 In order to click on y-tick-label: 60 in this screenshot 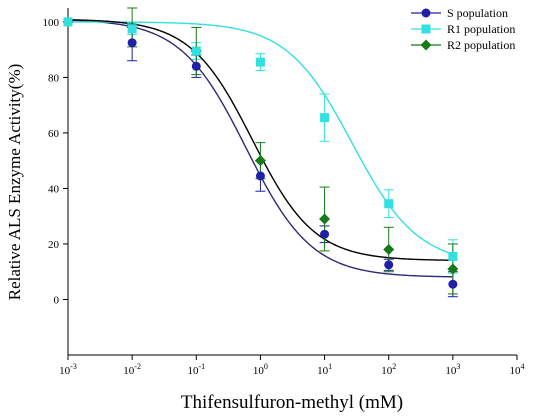, I will do `click(54, 134)`.